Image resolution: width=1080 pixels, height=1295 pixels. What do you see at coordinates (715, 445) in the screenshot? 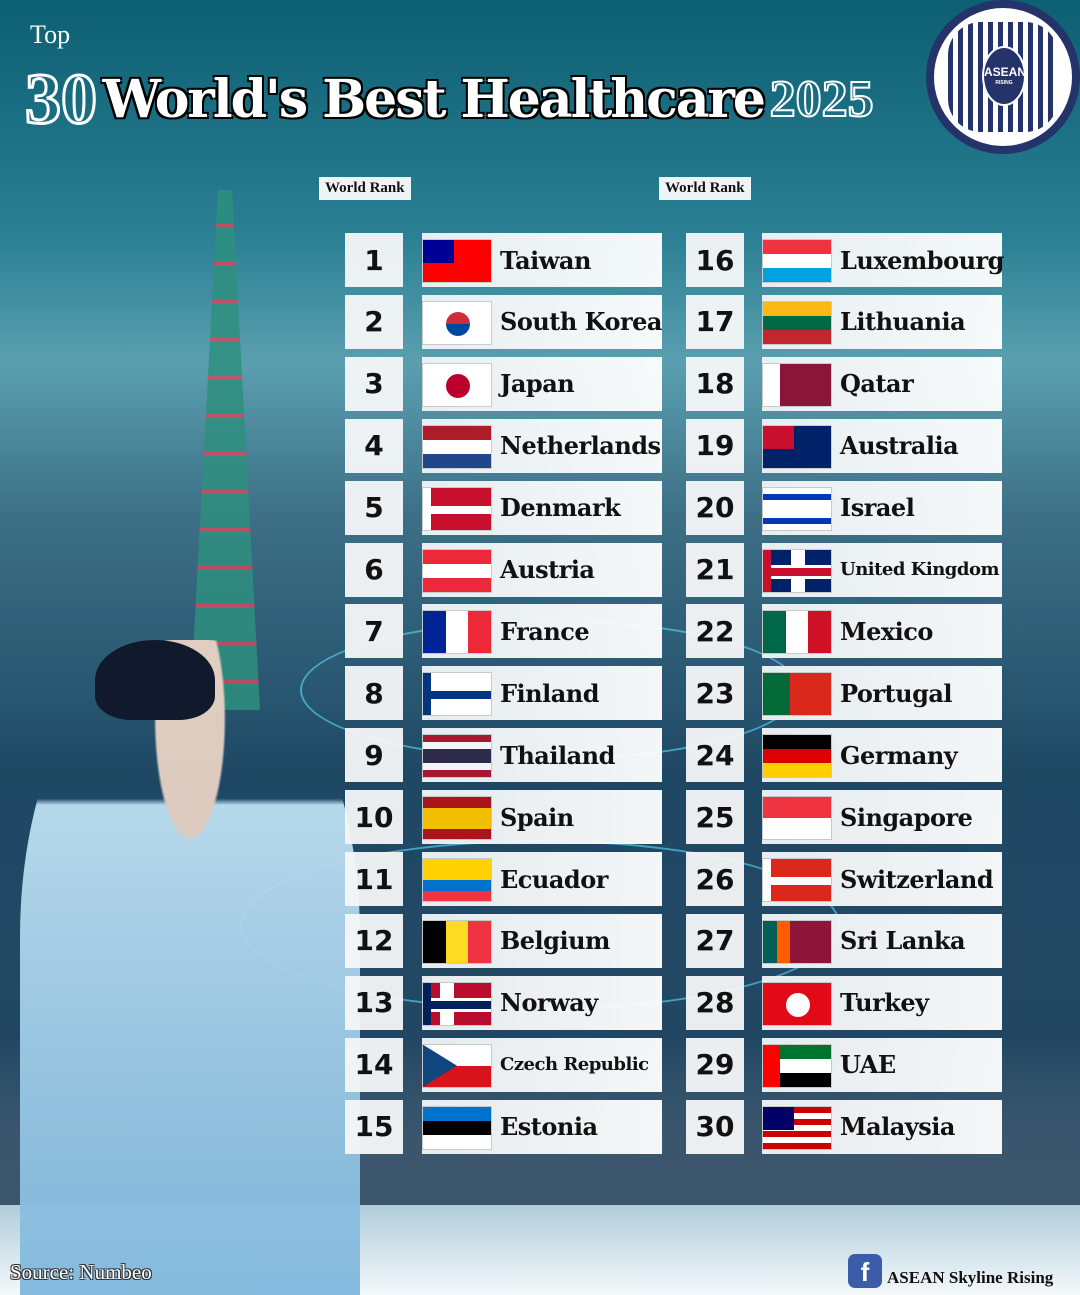
I see `rank-number: 19` at bounding box center [715, 445].